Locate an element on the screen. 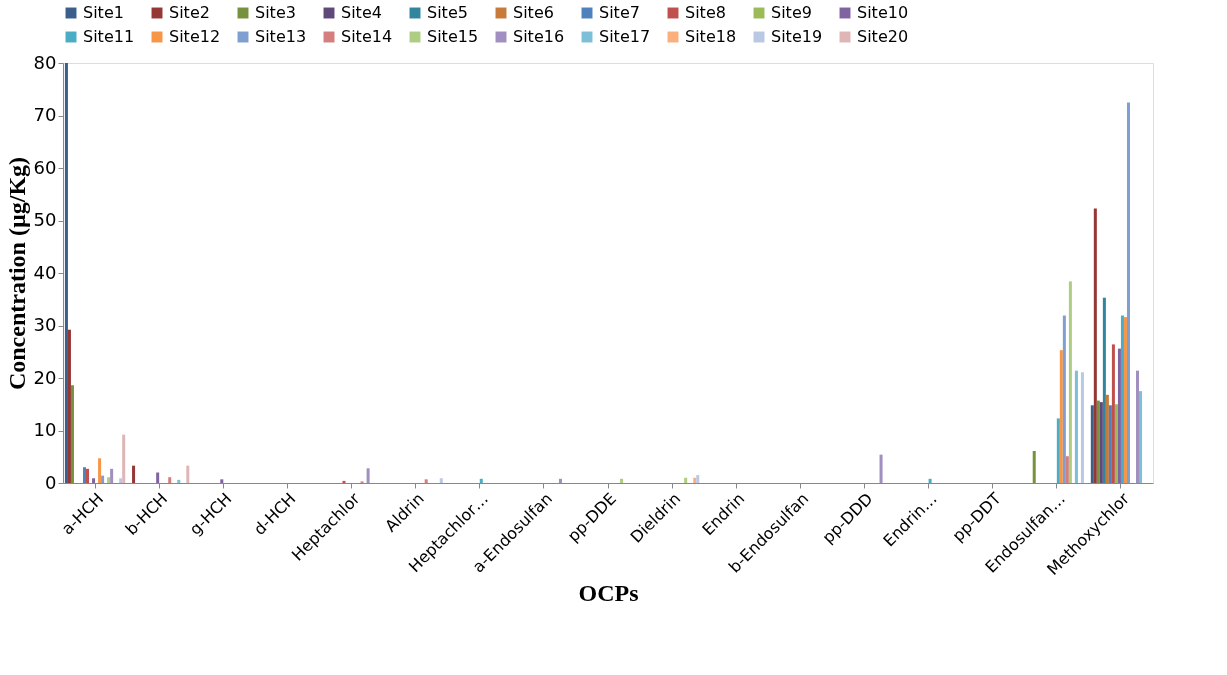 This screenshot has width=1227, height=675. legend-label: Site2 is located at coordinates (189, 12).